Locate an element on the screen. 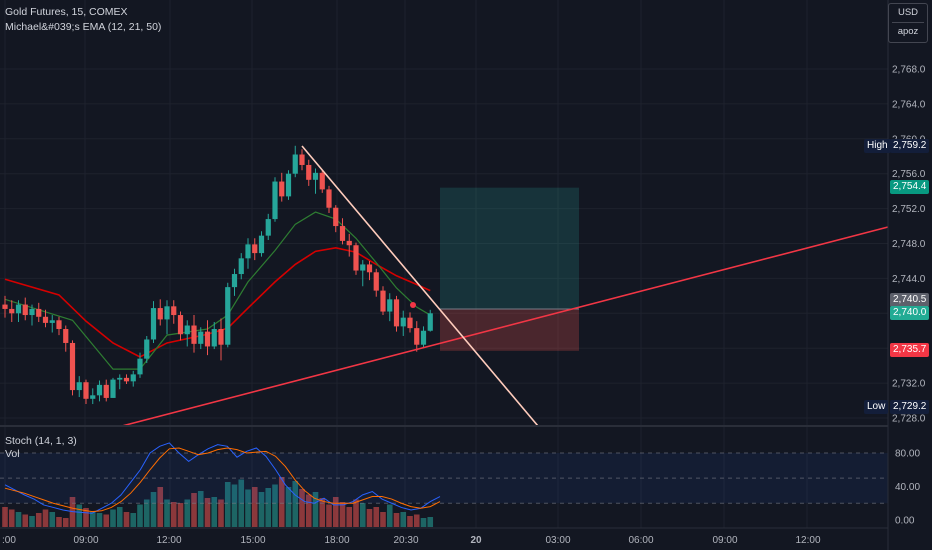 The image size is (932, 550). indicator-label: Michael&#039;s EMA (12, 21, 50) is located at coordinates (83, 27).